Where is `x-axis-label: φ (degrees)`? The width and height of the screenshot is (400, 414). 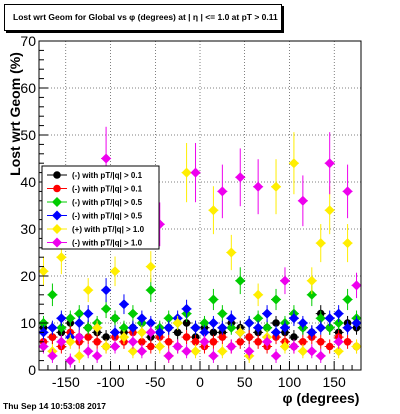
x-axis-label: φ (degrees) is located at coordinates (321, 398).